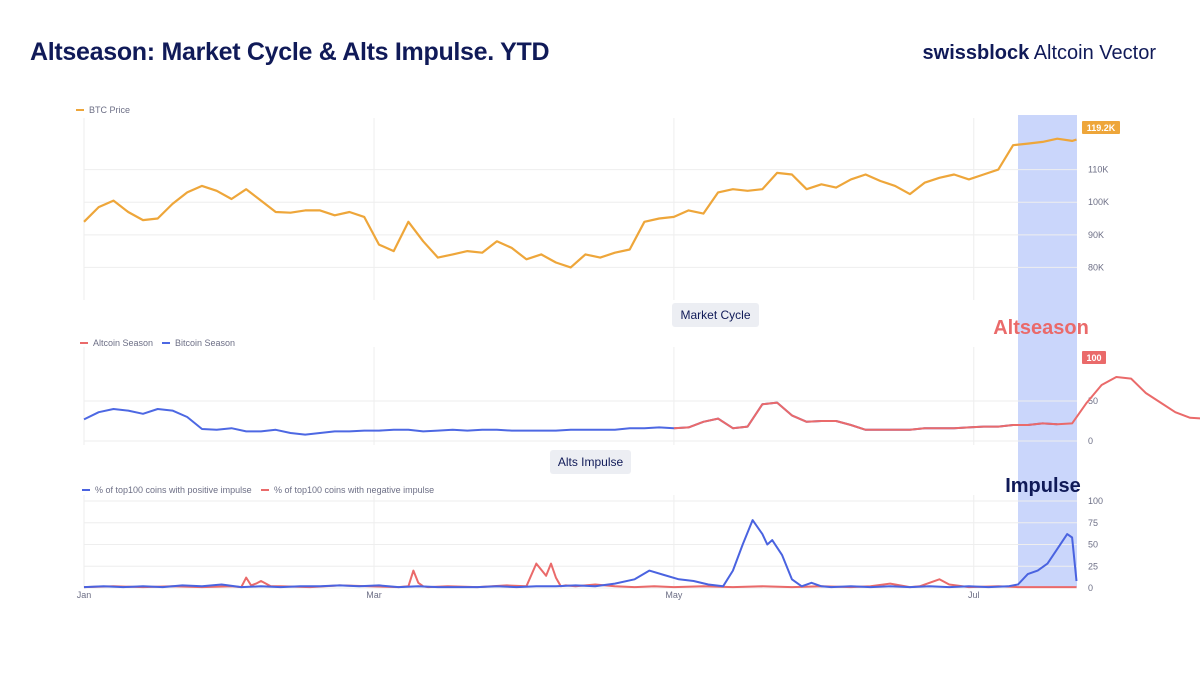  Describe the element at coordinates (1094, 53) in the screenshot. I see `brand-product: Altcoin Vector` at that location.